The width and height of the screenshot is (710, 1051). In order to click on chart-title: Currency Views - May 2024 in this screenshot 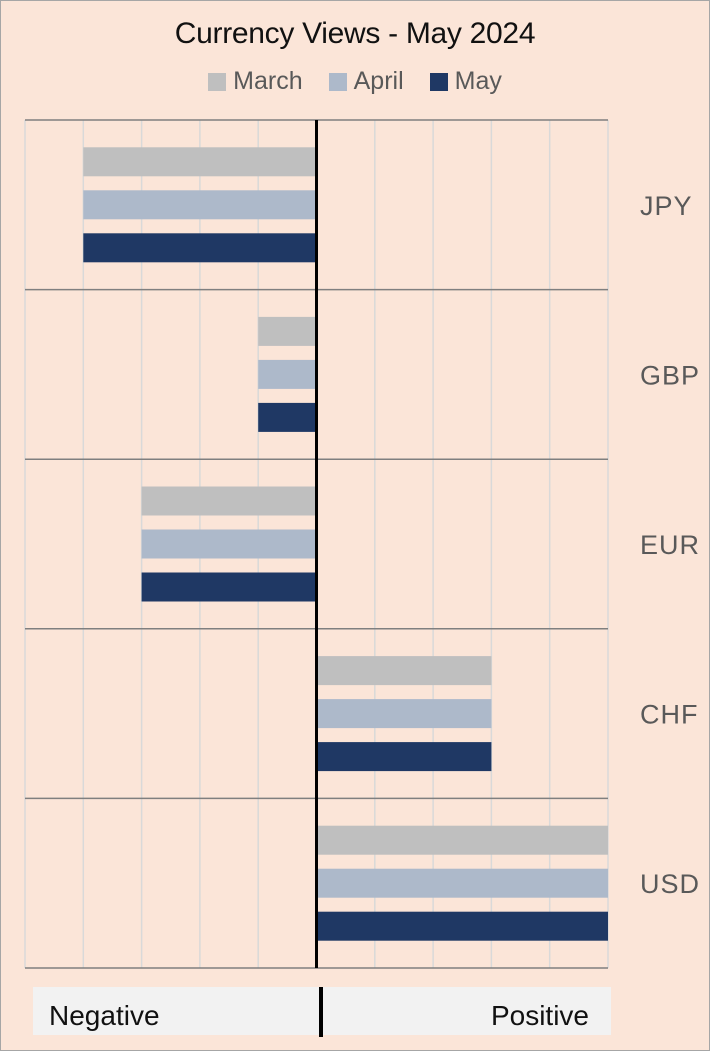, I will do `click(355, 33)`.